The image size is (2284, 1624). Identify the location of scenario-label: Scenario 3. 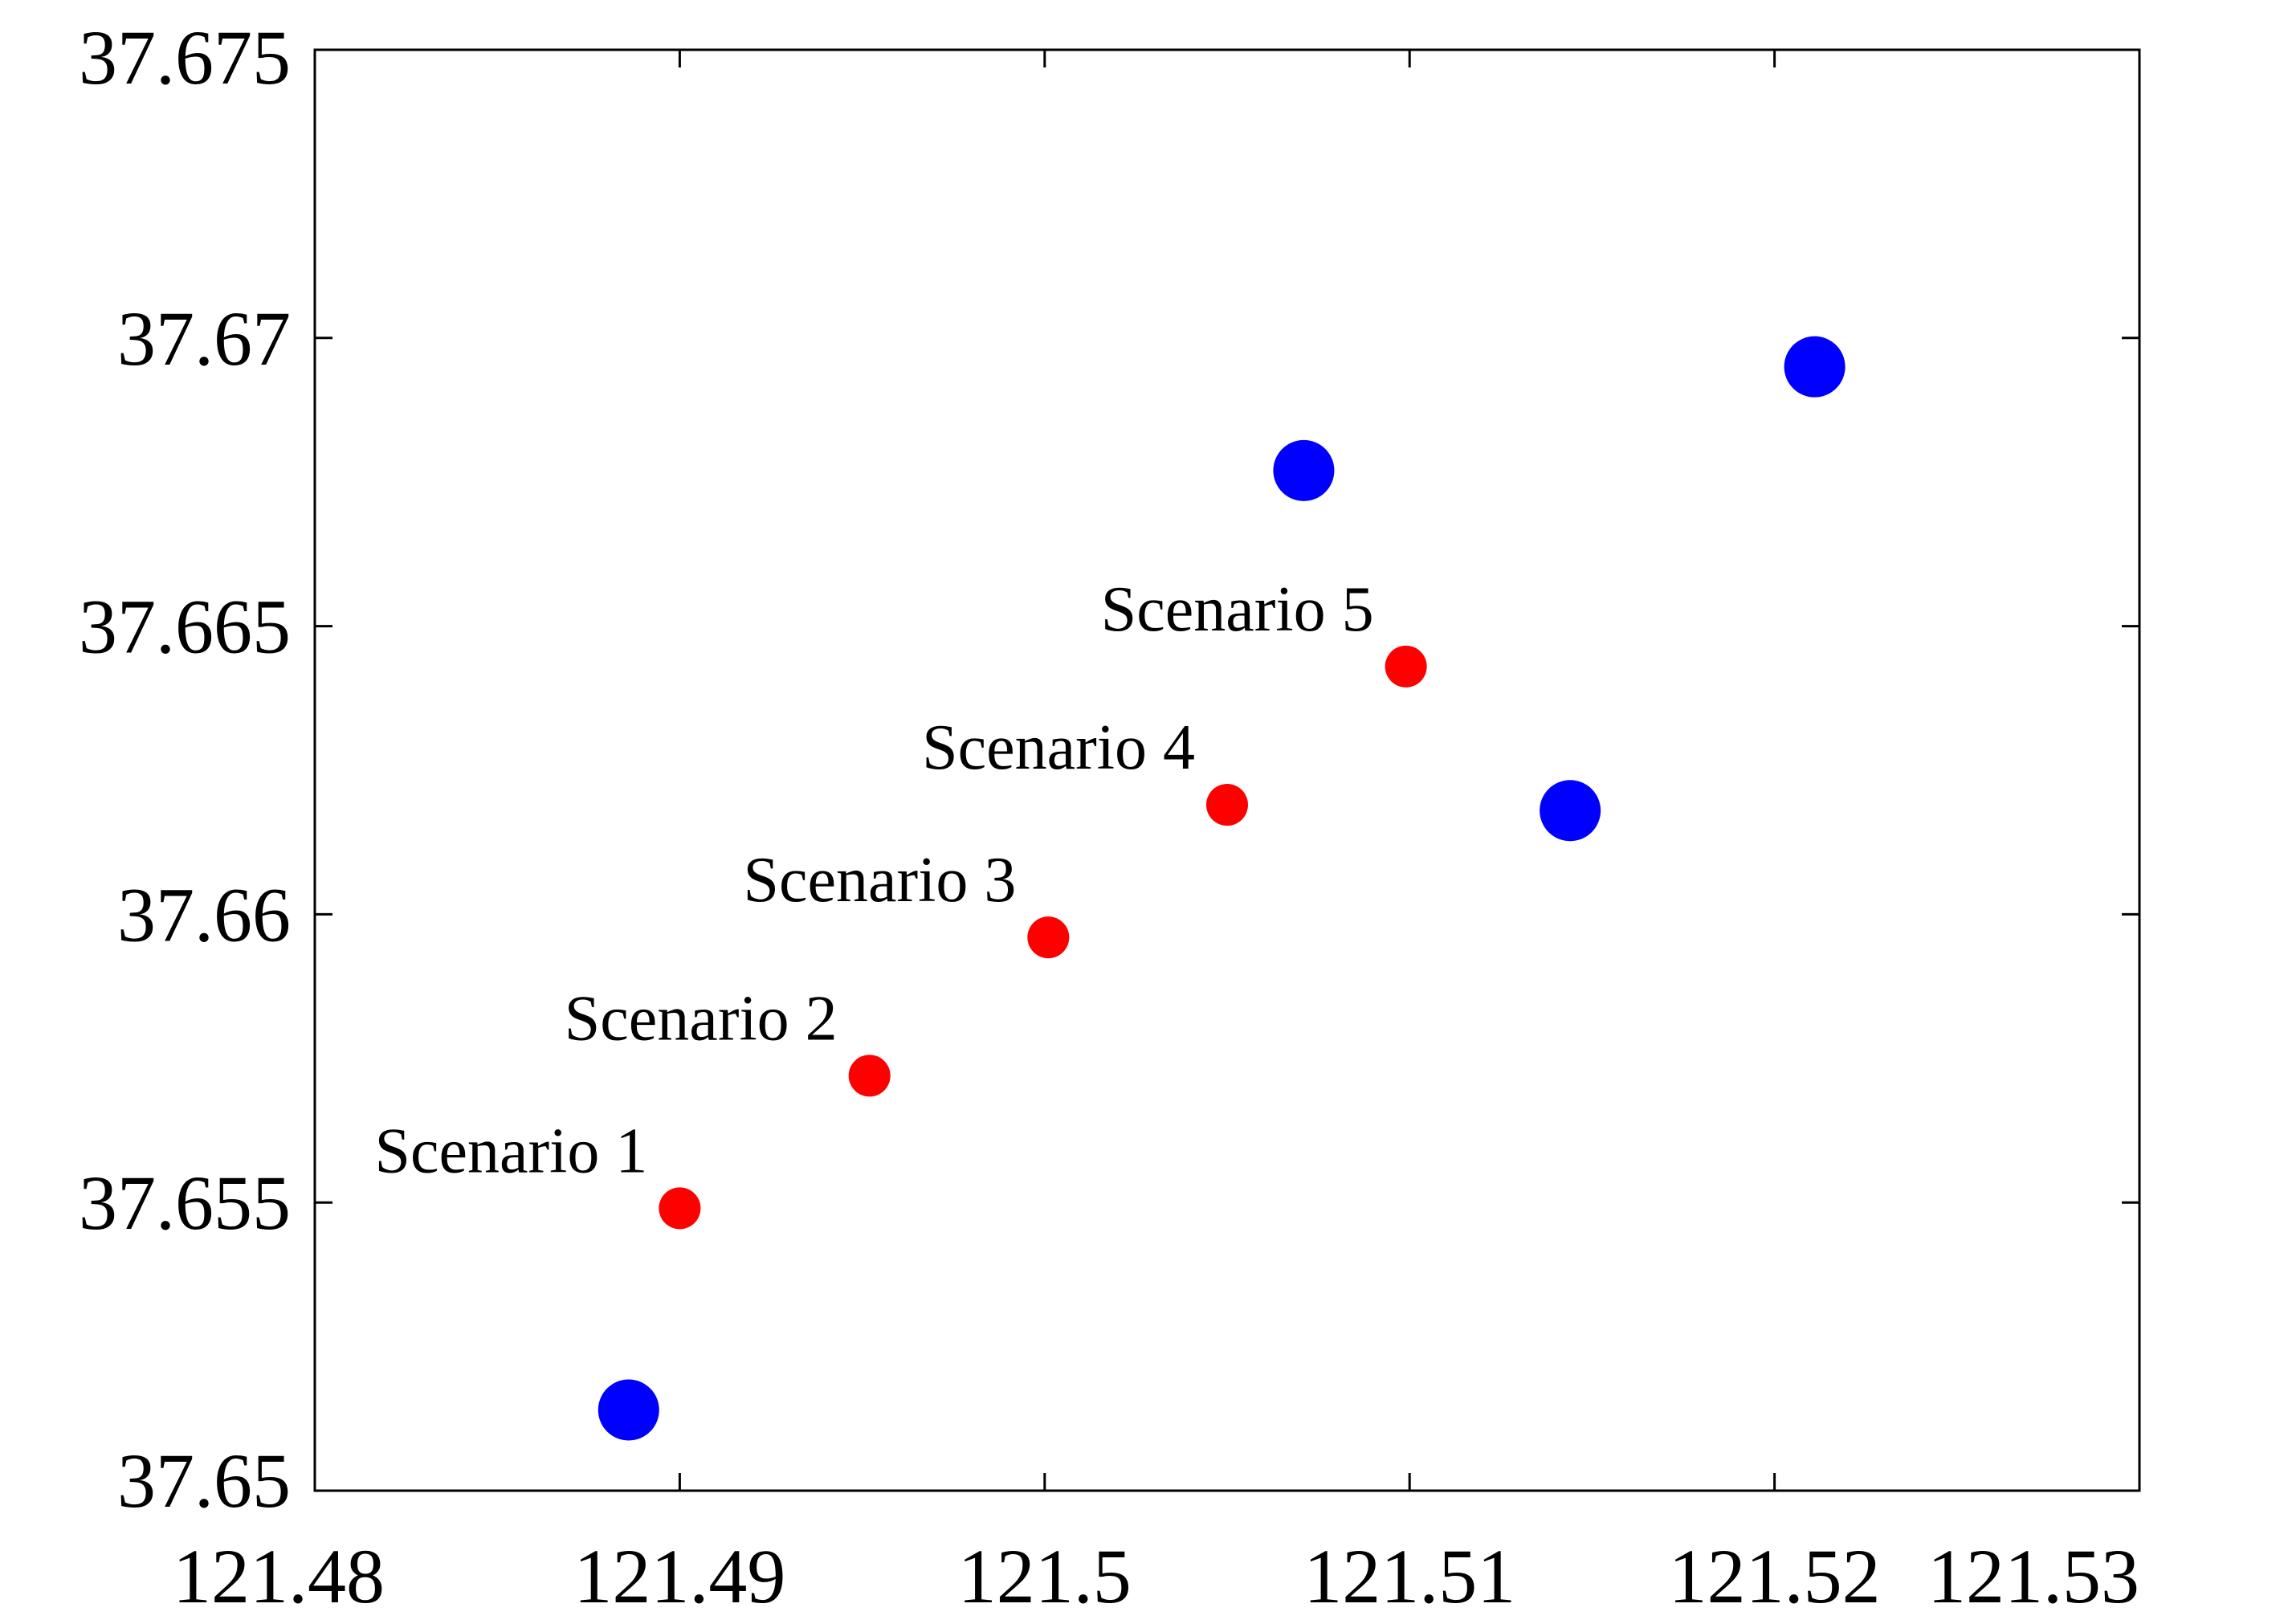
(880, 880).